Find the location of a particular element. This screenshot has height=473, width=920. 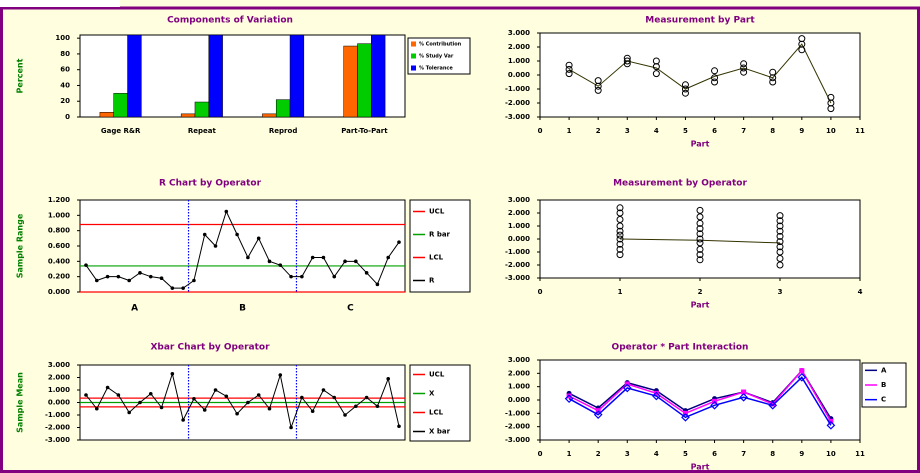

legend-label: % Study Var is located at coordinates (436, 57).